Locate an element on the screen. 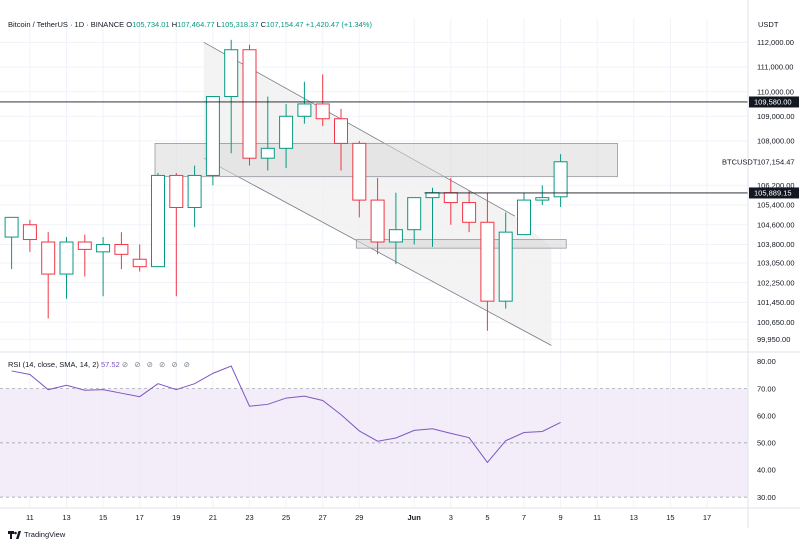 The width and height of the screenshot is (800, 547). low-value: 105,318.37 is located at coordinates (239, 24).